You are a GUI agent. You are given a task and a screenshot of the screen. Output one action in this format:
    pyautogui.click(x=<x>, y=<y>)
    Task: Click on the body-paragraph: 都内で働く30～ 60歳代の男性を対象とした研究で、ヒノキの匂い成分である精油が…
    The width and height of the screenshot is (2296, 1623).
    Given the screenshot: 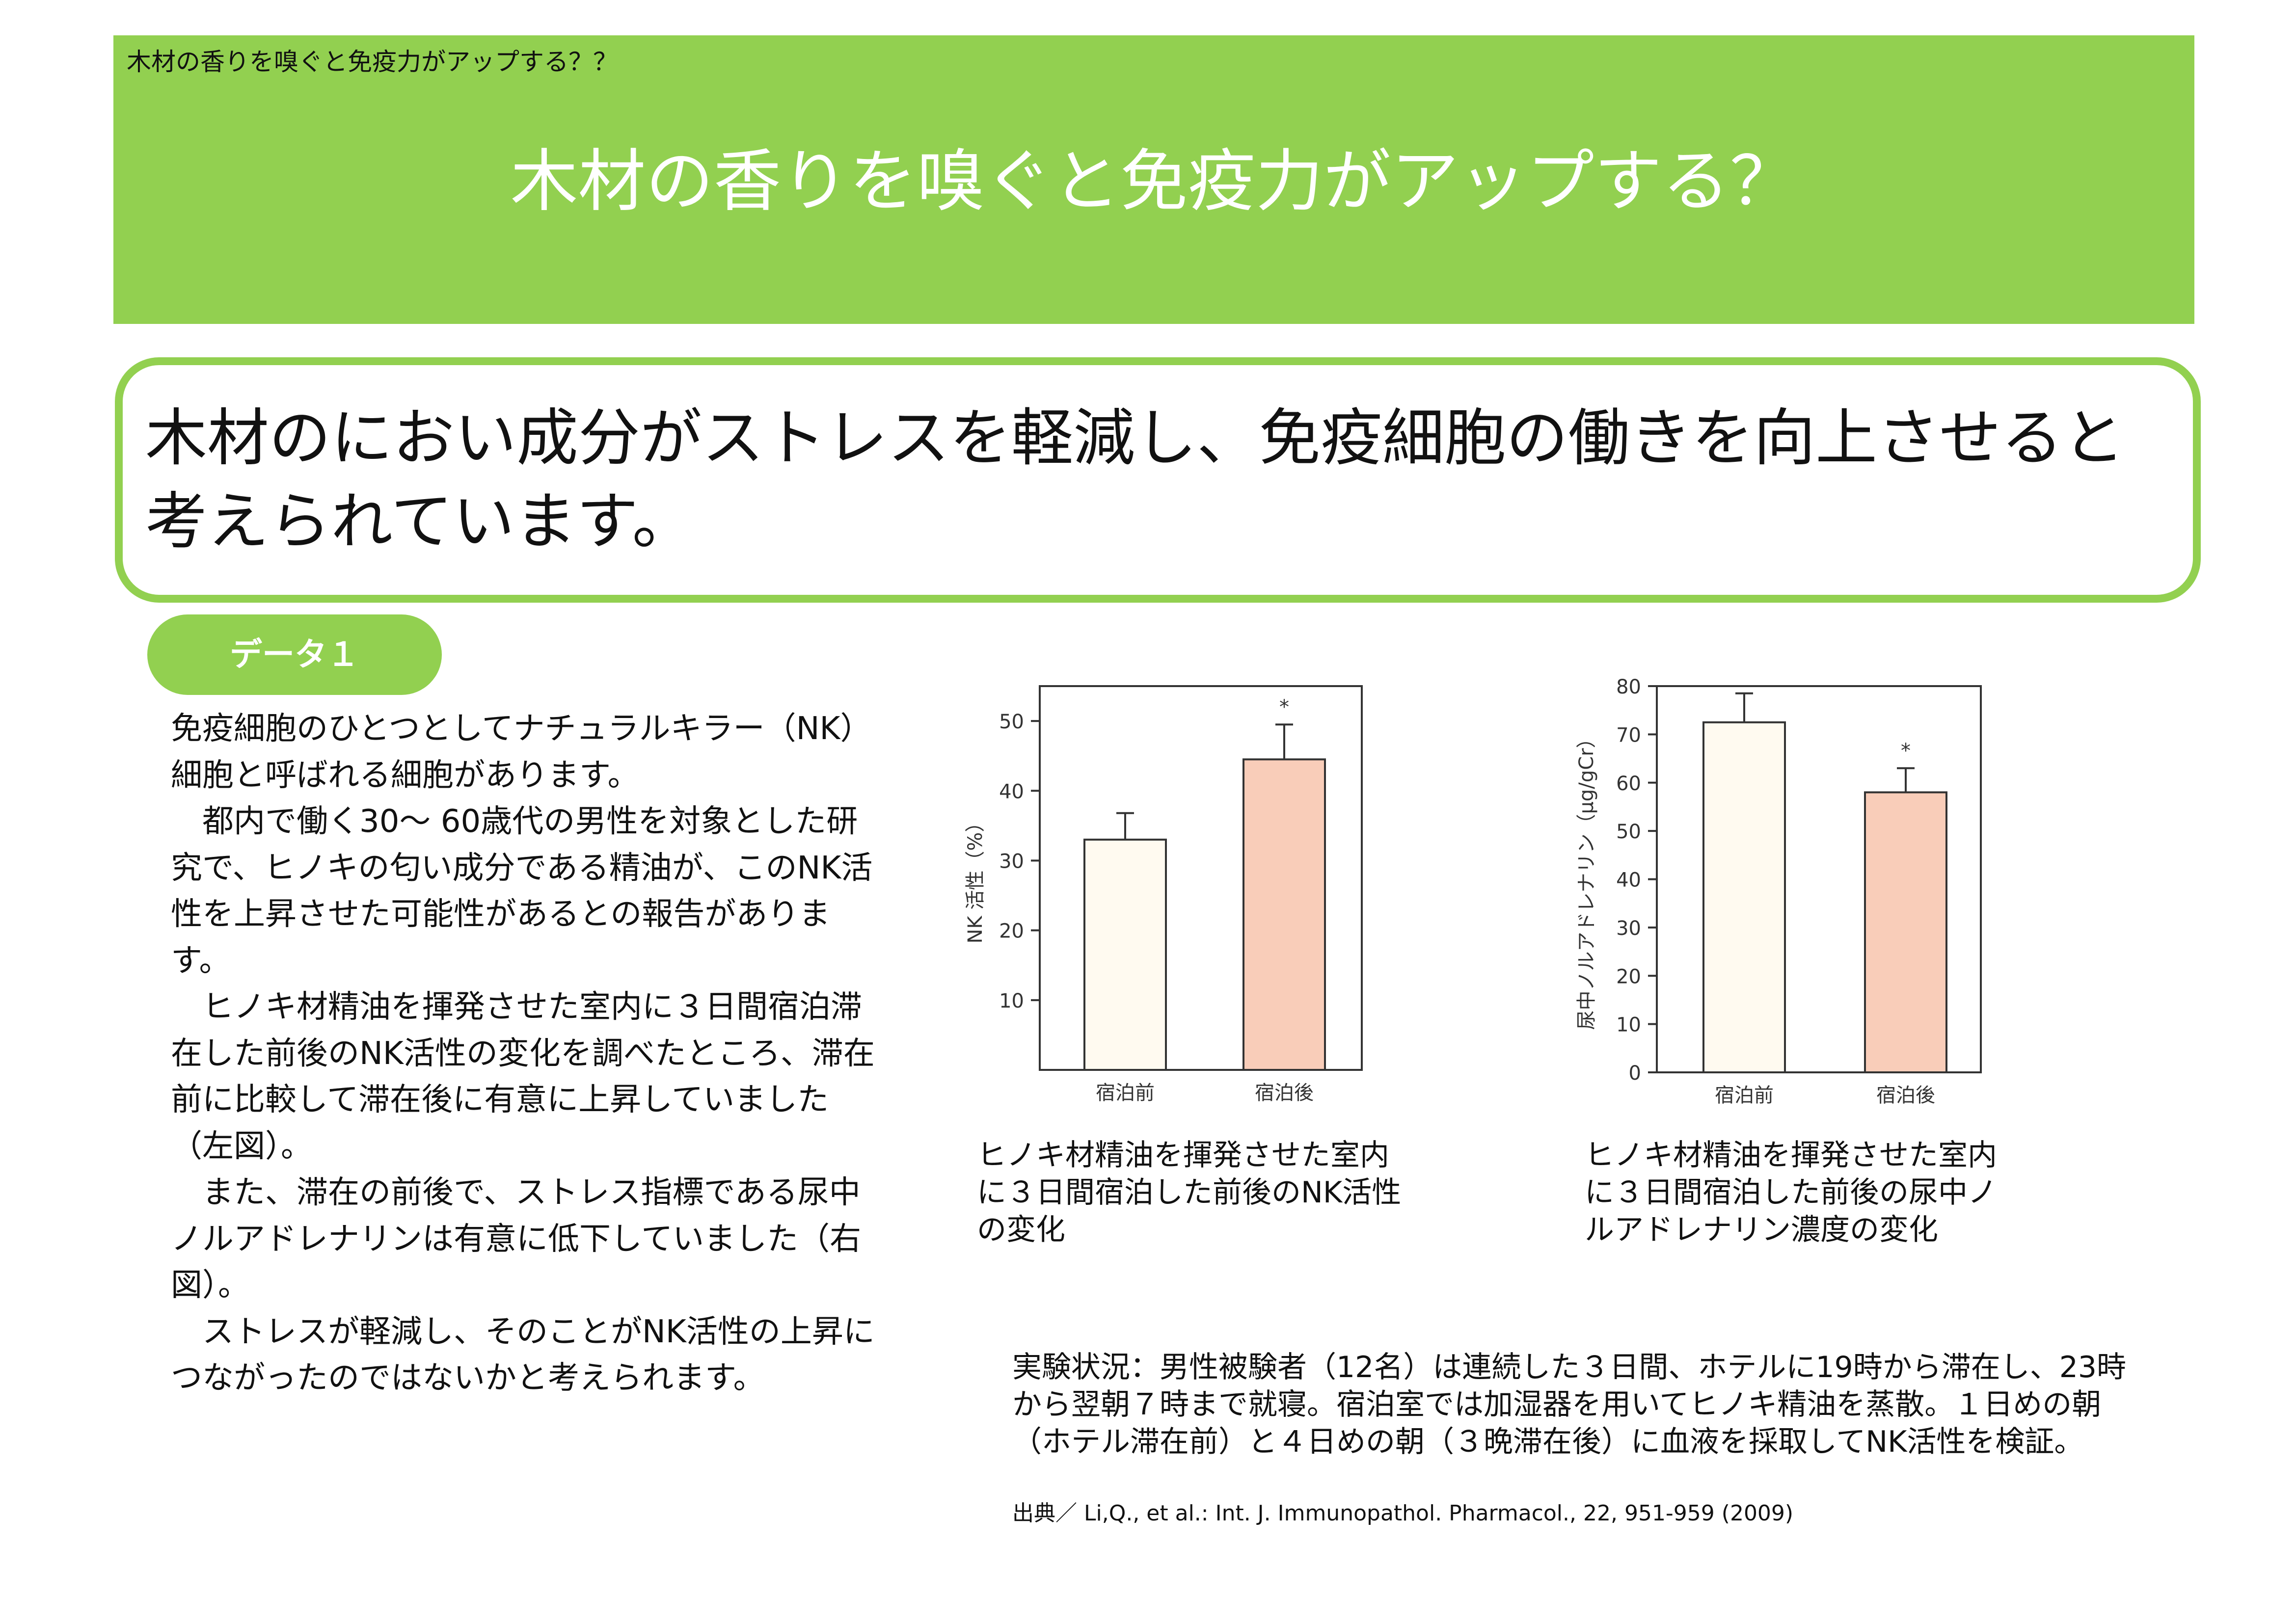 What is the action you would take?
    pyautogui.click(x=522, y=891)
    